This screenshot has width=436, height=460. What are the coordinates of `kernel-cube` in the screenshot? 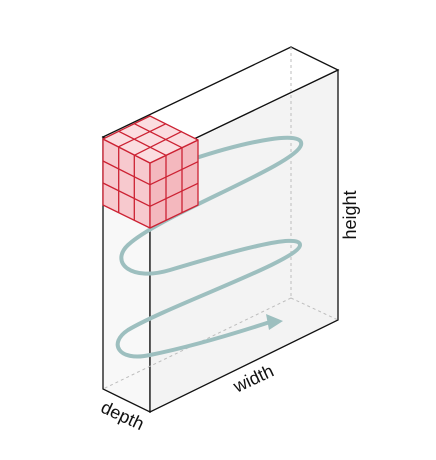 It's located at (150, 172).